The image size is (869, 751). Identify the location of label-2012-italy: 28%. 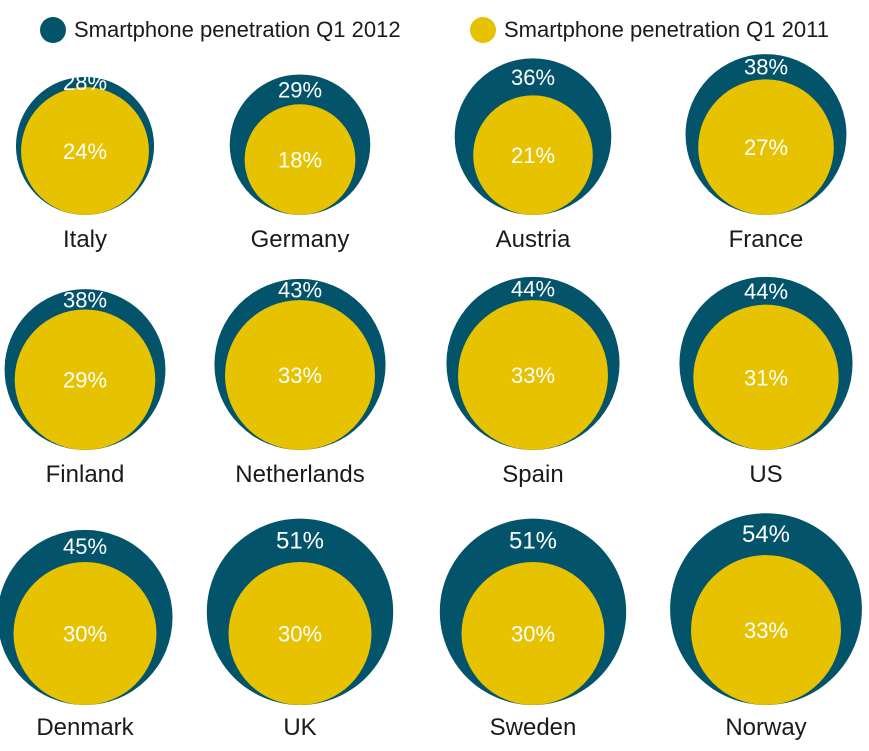
(85, 82).